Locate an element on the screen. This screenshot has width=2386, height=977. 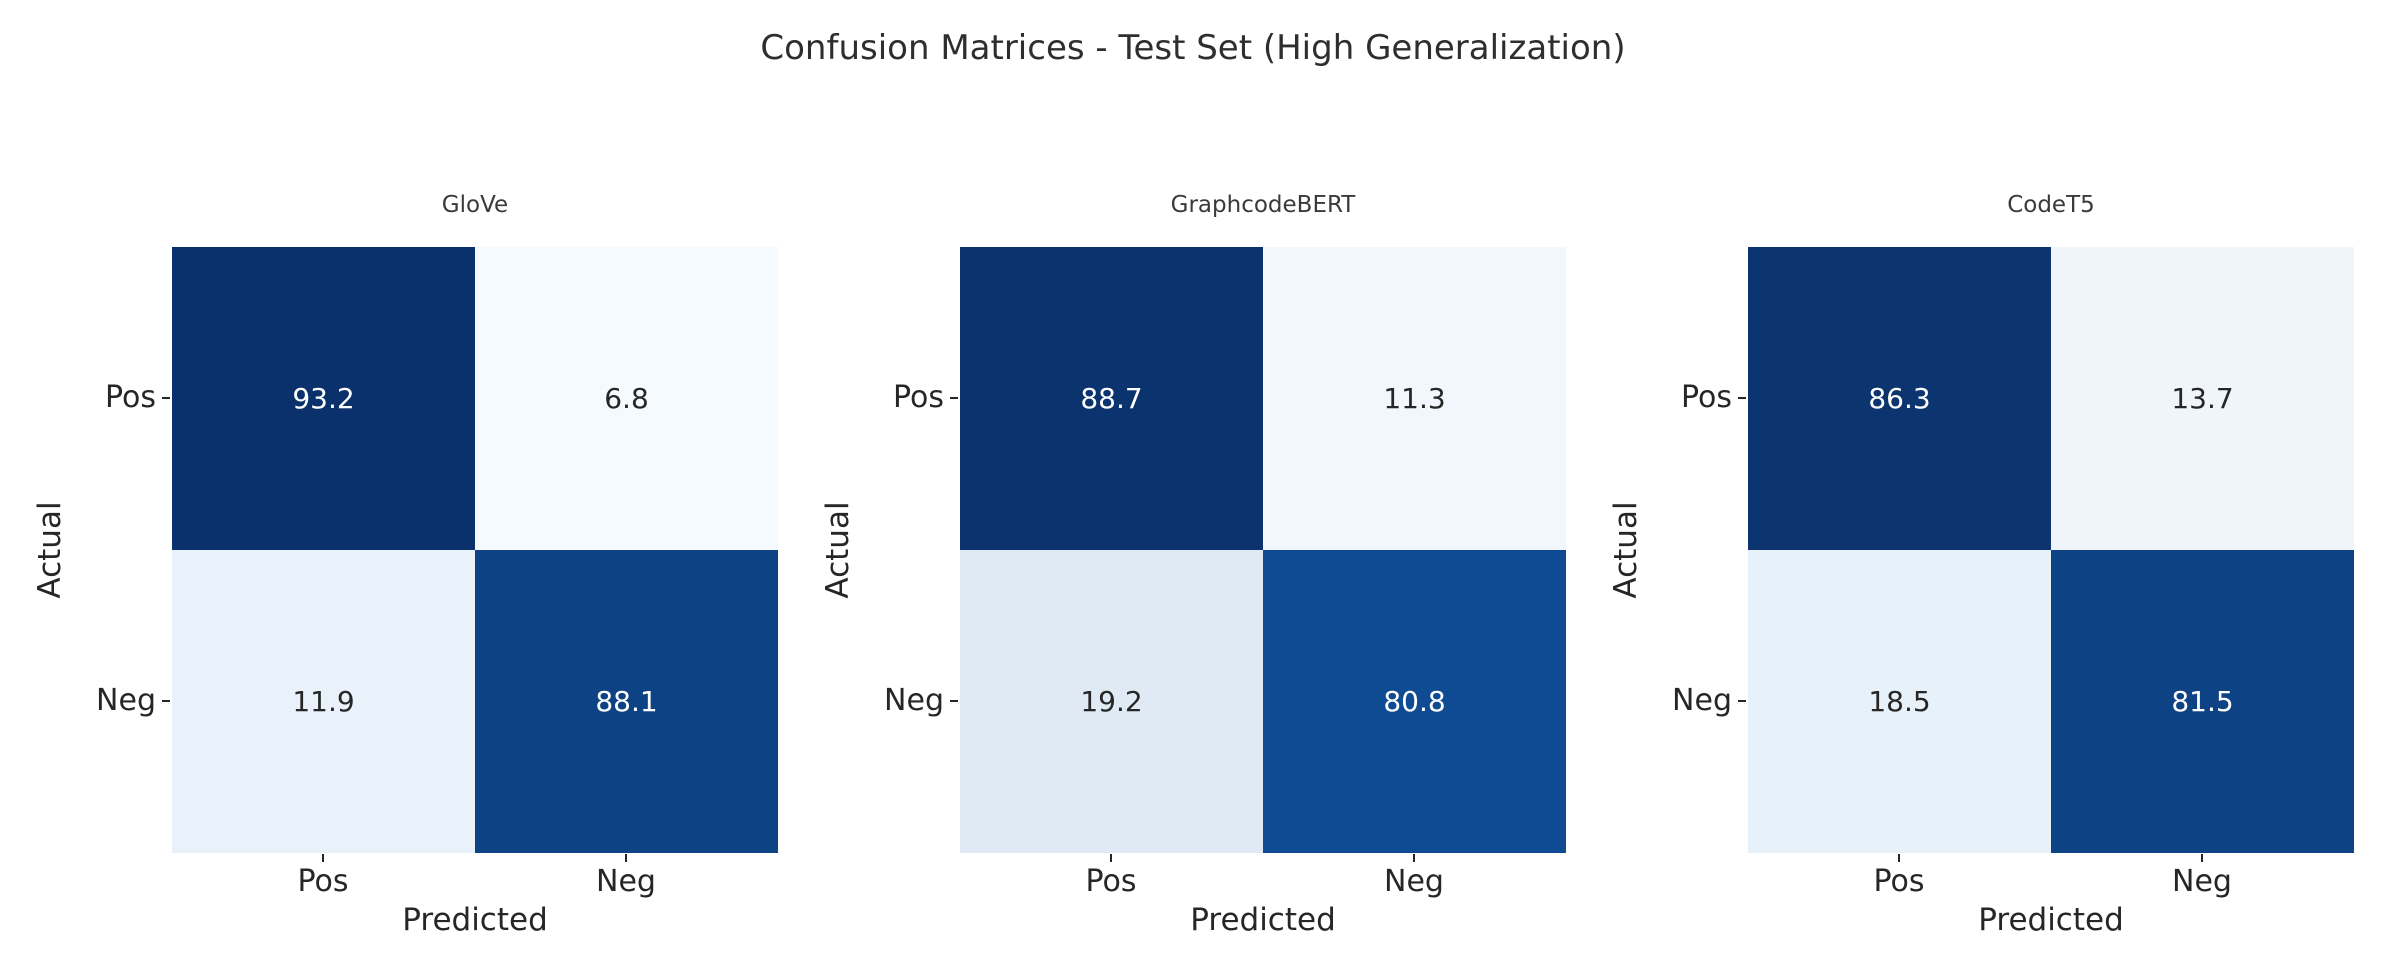
cell-actual-pos-pred-pos: 88.7 is located at coordinates (1111, 398).